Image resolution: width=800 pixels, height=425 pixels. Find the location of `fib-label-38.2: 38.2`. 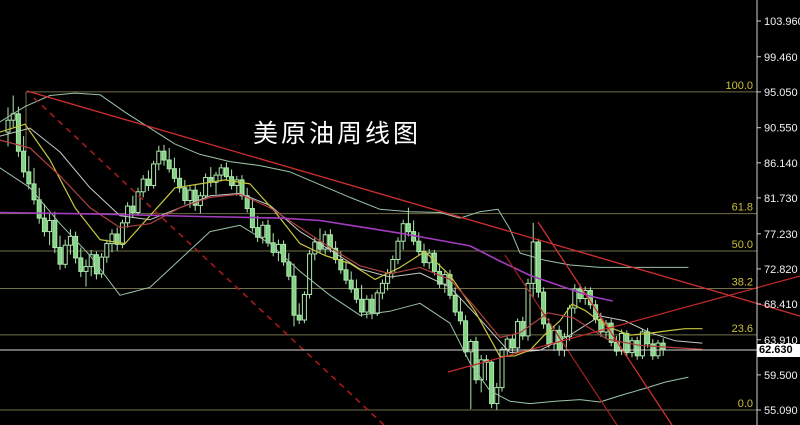

fib-label-38.2: 38.2 is located at coordinates (742, 283).